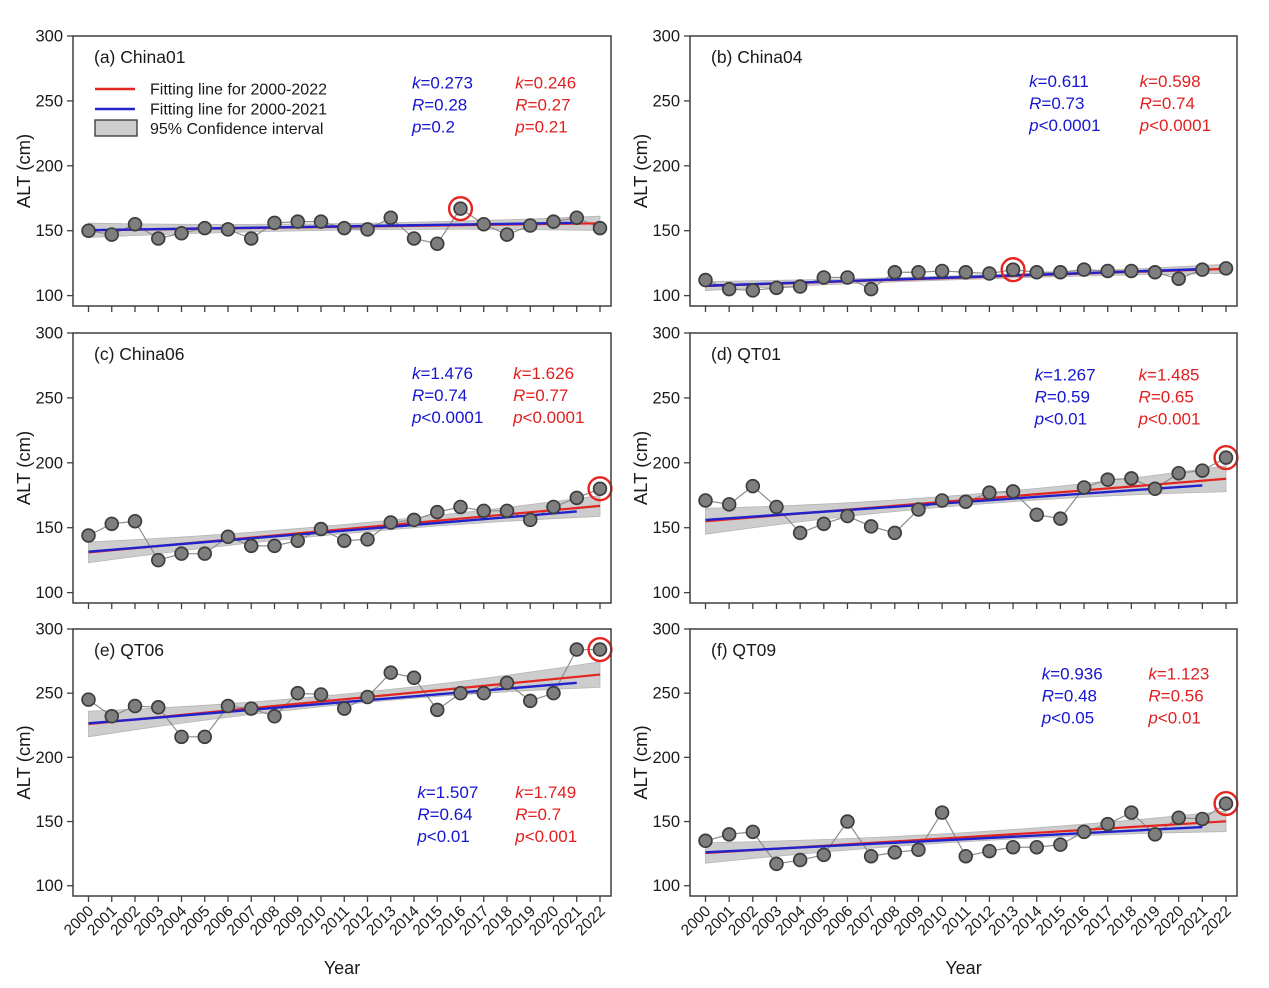 The width and height of the screenshot is (1269, 988). I want to click on stats-2000-2022-row-p: p<0.0001, so click(548, 417).